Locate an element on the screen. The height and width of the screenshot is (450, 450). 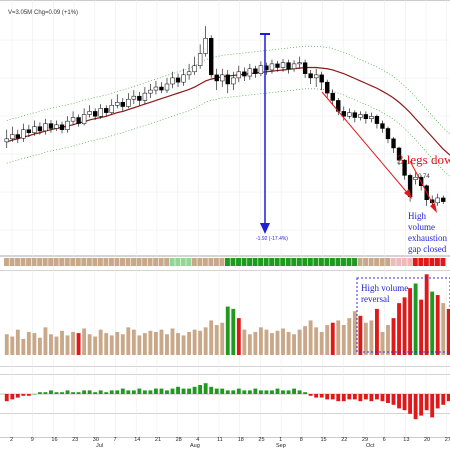
date-tick-label: 23 is located at coordinates (75, 440).